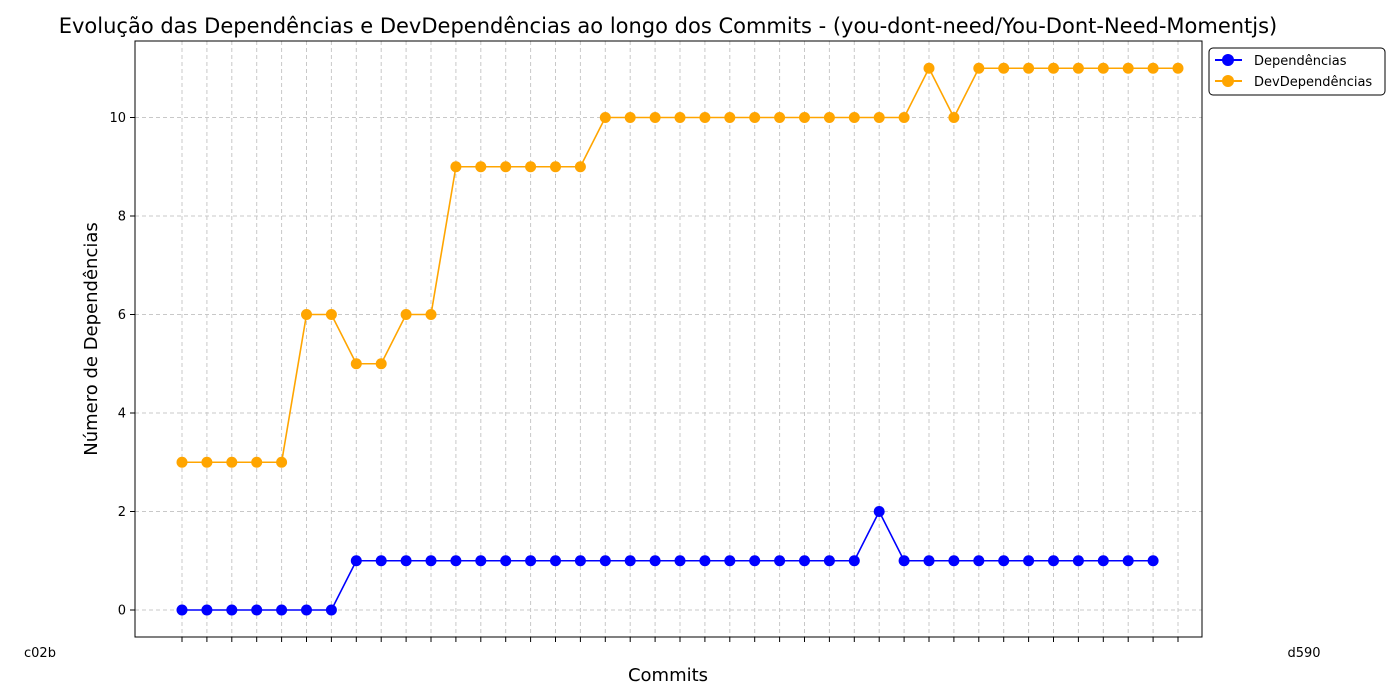  Describe the element at coordinates (40, 653) in the screenshot. I see `x-tick-label-first: c02b` at that location.